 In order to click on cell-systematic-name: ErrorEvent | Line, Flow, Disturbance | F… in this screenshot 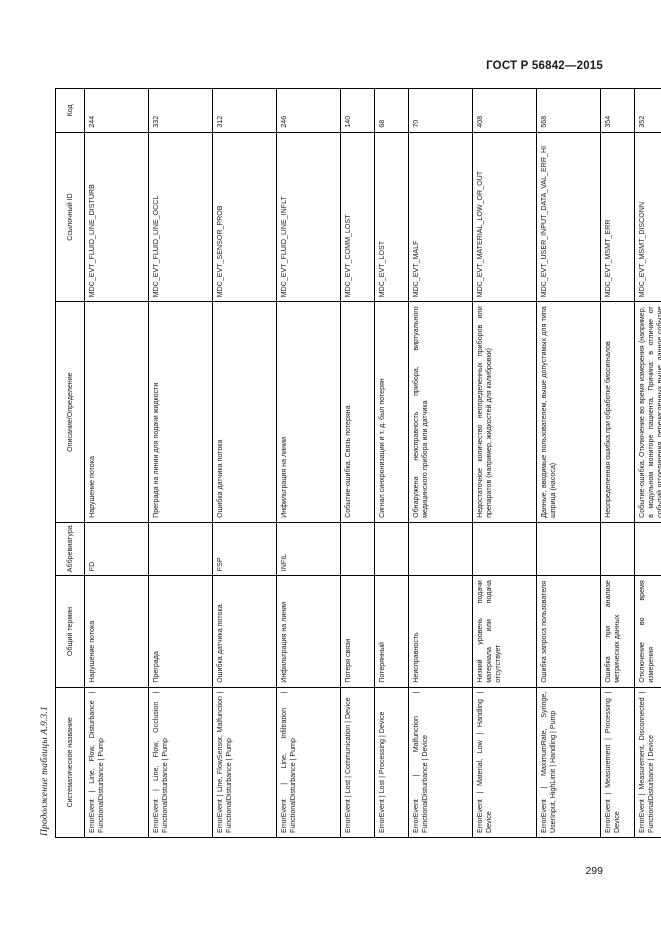, I will do `click(116, 762)`.